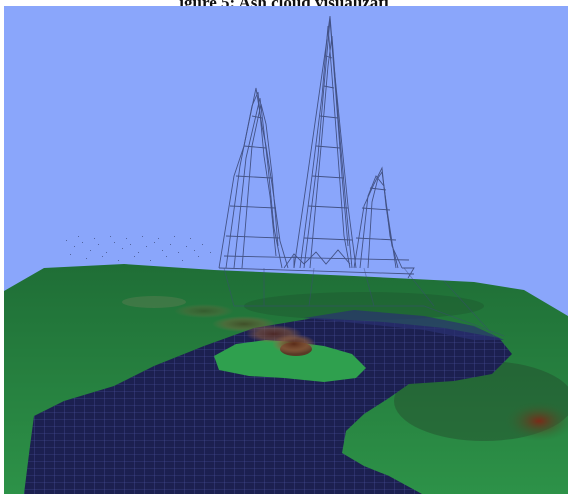  Describe the element at coordinates (404, 325) in the screenshot. I see `inner-bay-water` at that location.